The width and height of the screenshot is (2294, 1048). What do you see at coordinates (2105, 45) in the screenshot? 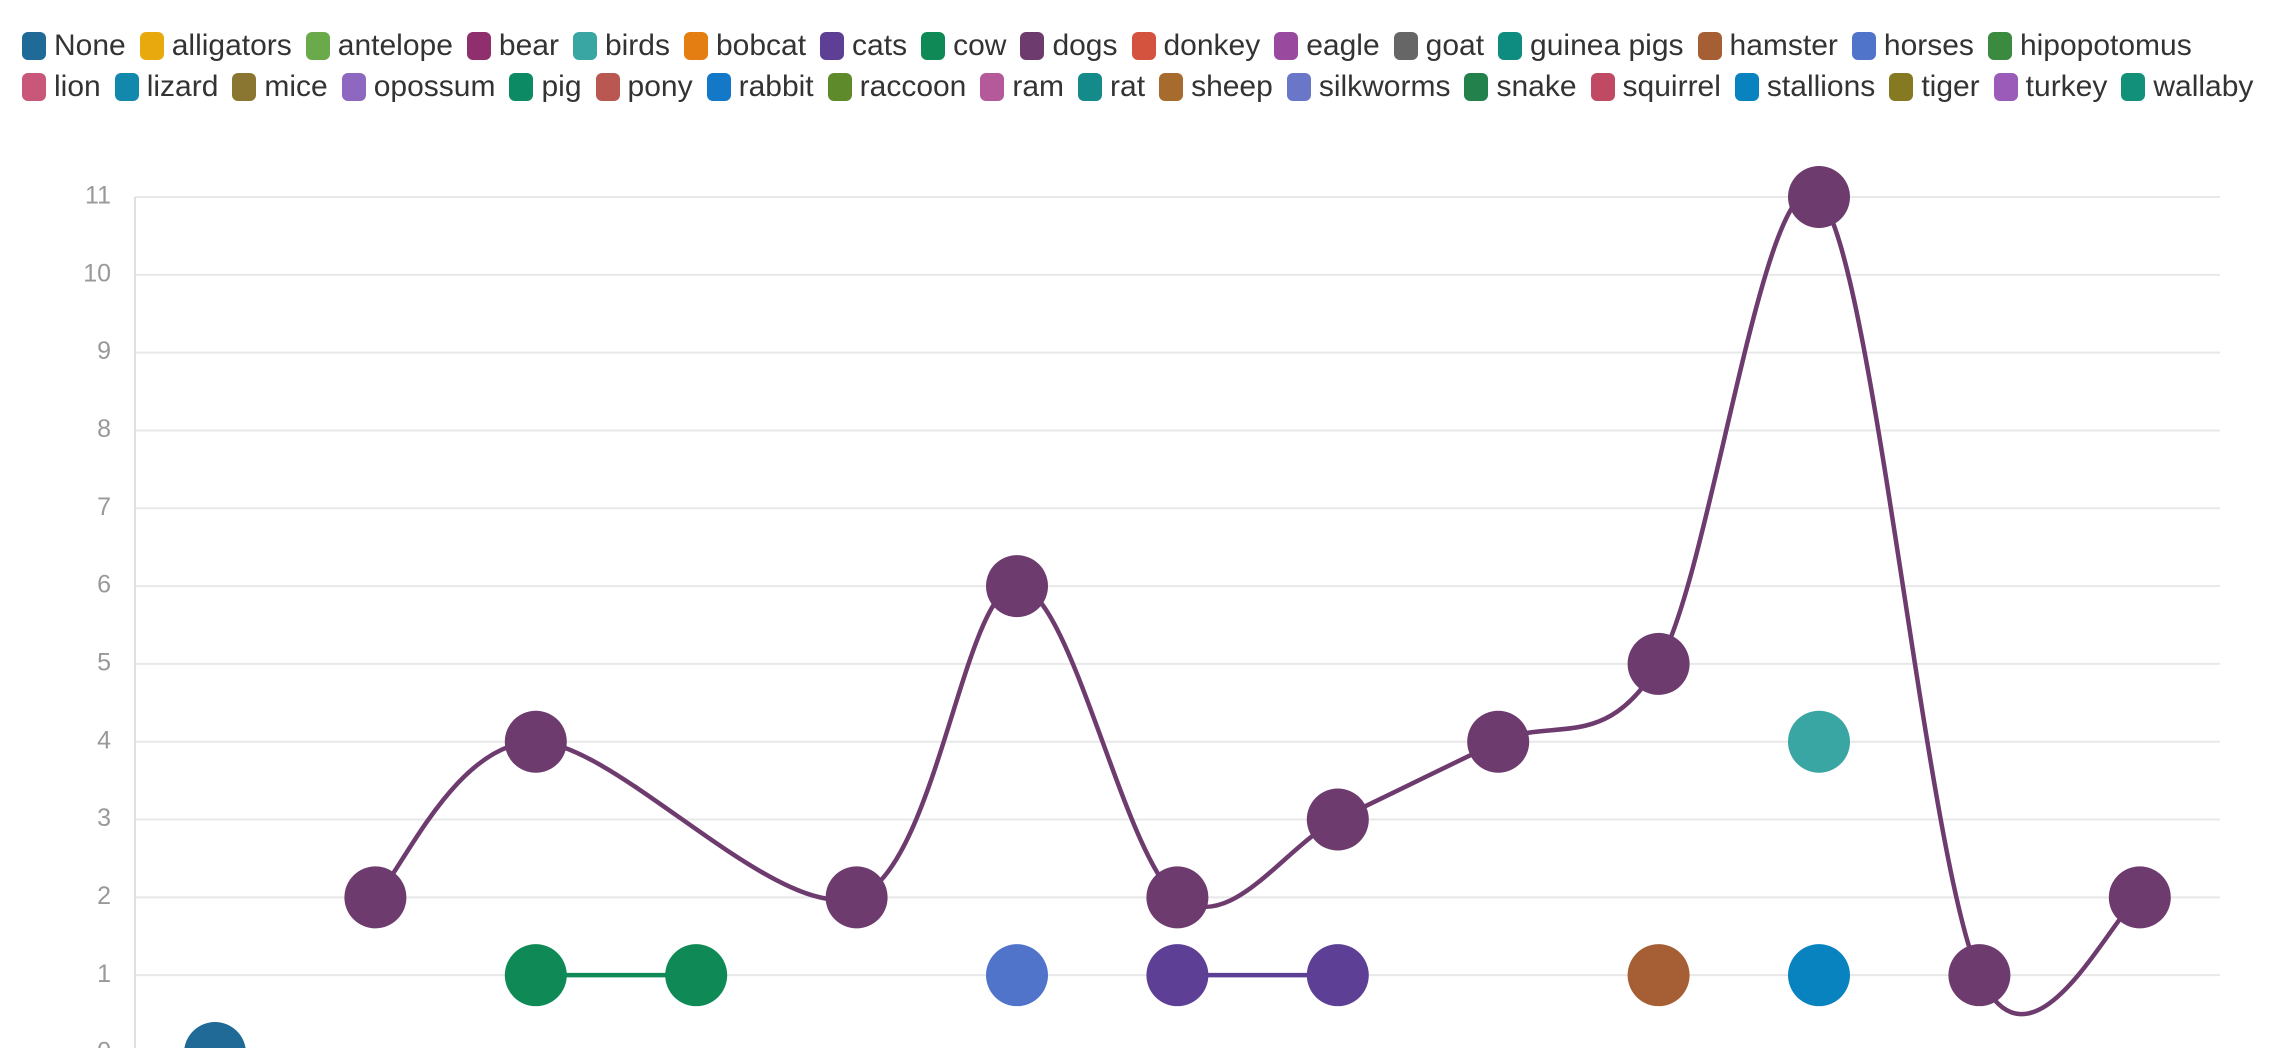
I see `legend-label: hipopotomus` at bounding box center [2105, 45].